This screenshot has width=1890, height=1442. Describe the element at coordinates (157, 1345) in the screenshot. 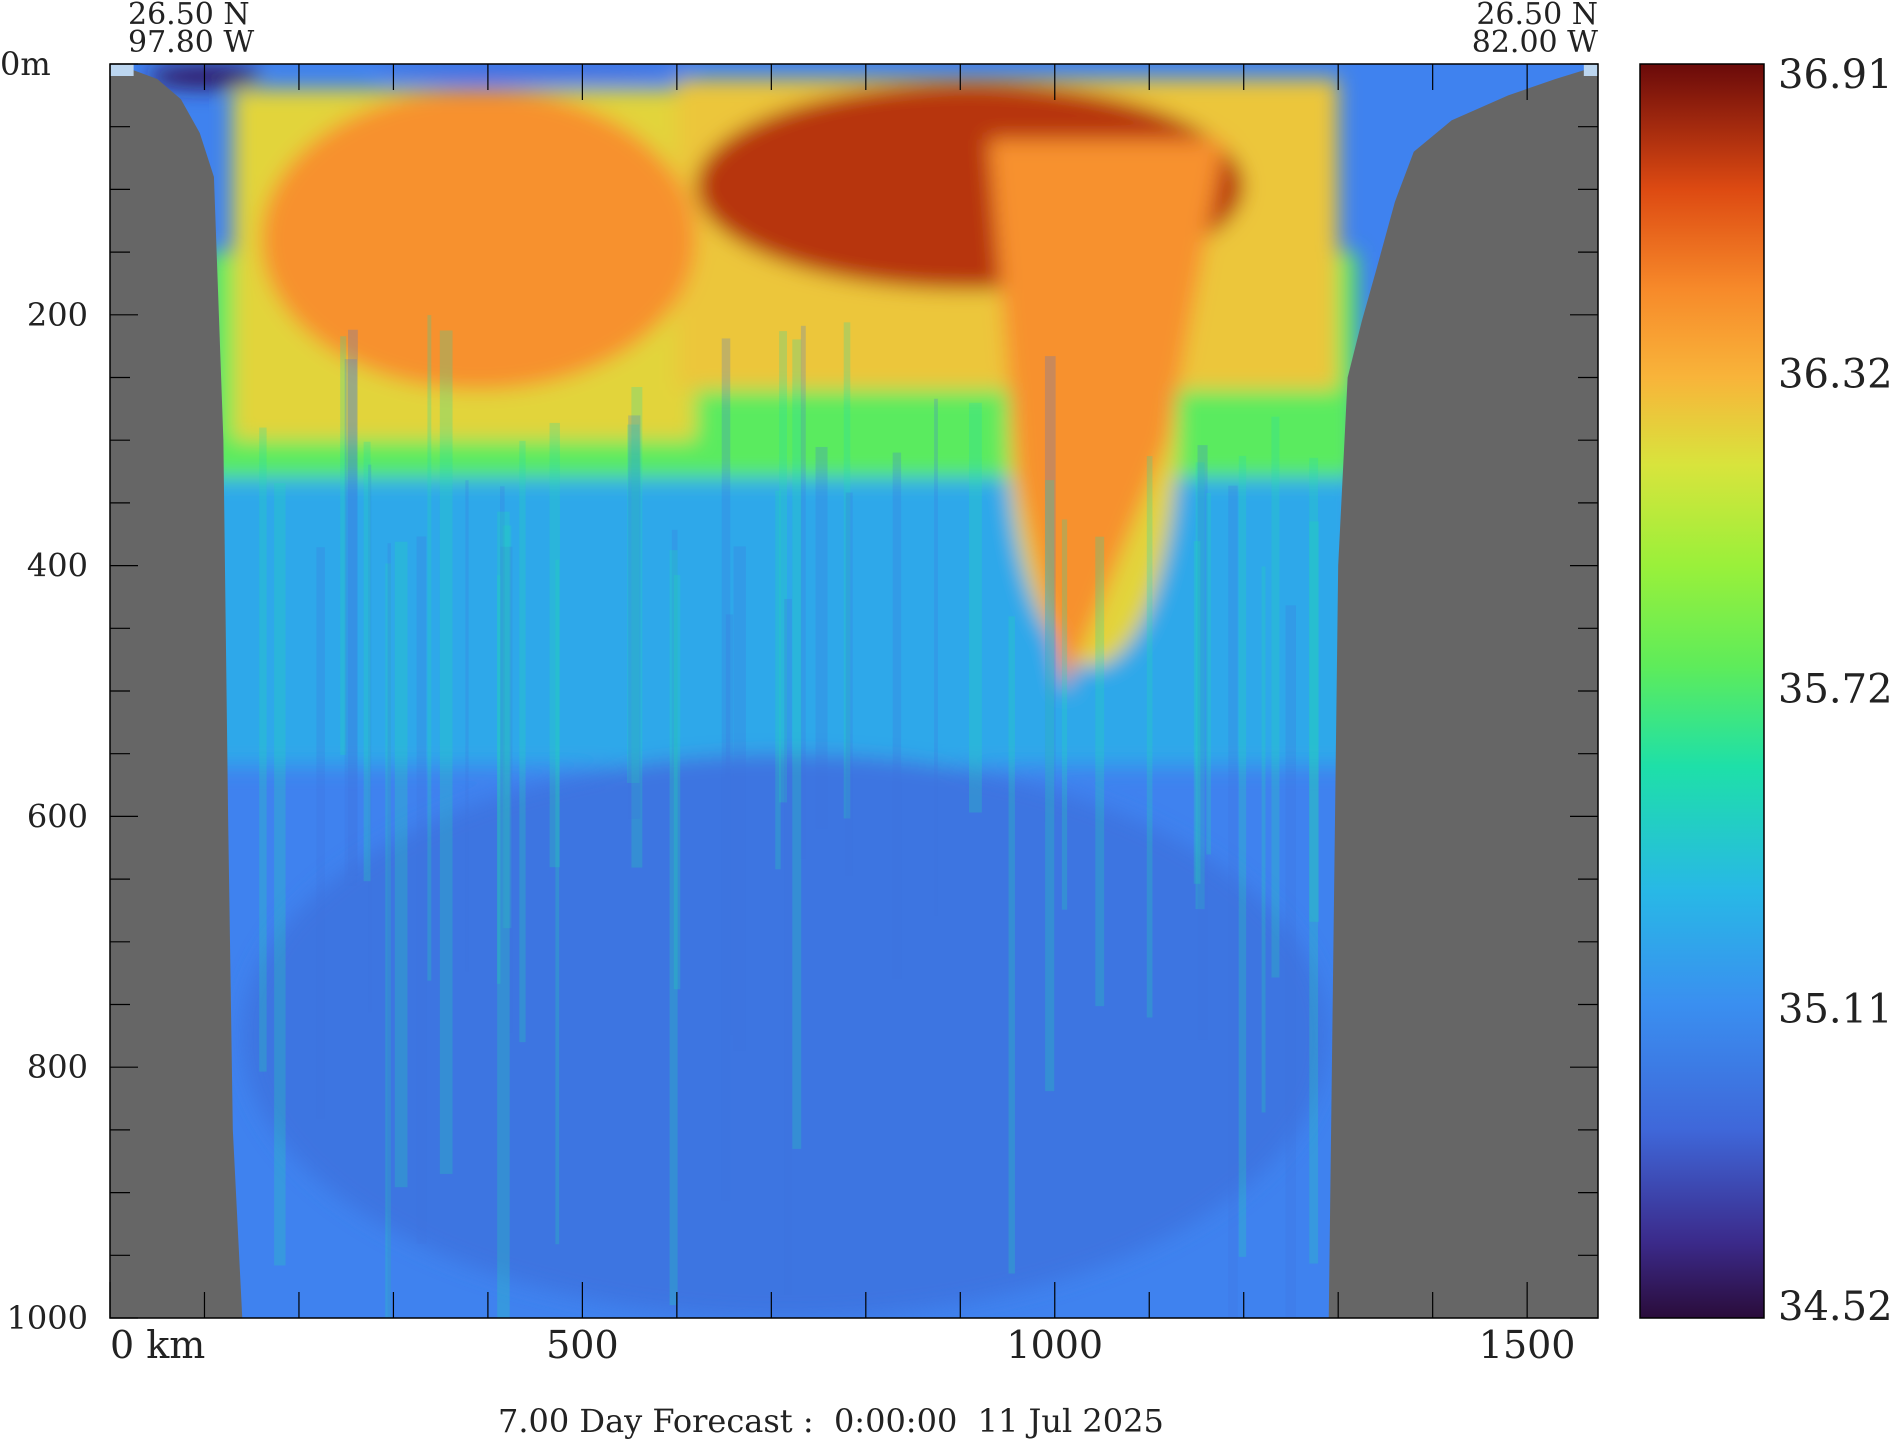

I see `x-tick-label: 0 km` at that location.